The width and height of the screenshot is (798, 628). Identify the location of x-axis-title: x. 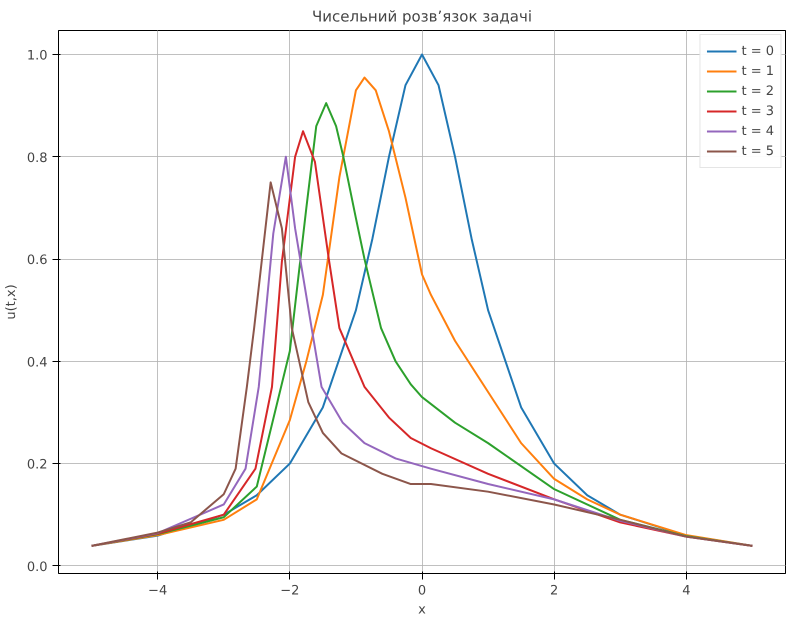
(422, 610).